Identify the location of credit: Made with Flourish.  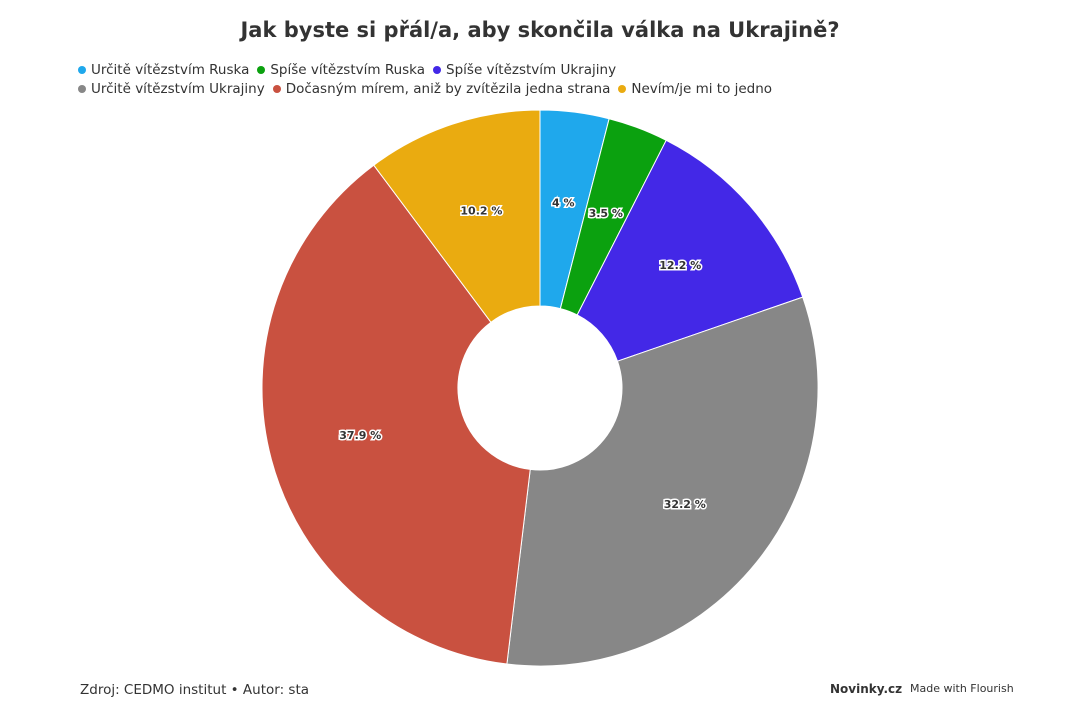
(962, 688).